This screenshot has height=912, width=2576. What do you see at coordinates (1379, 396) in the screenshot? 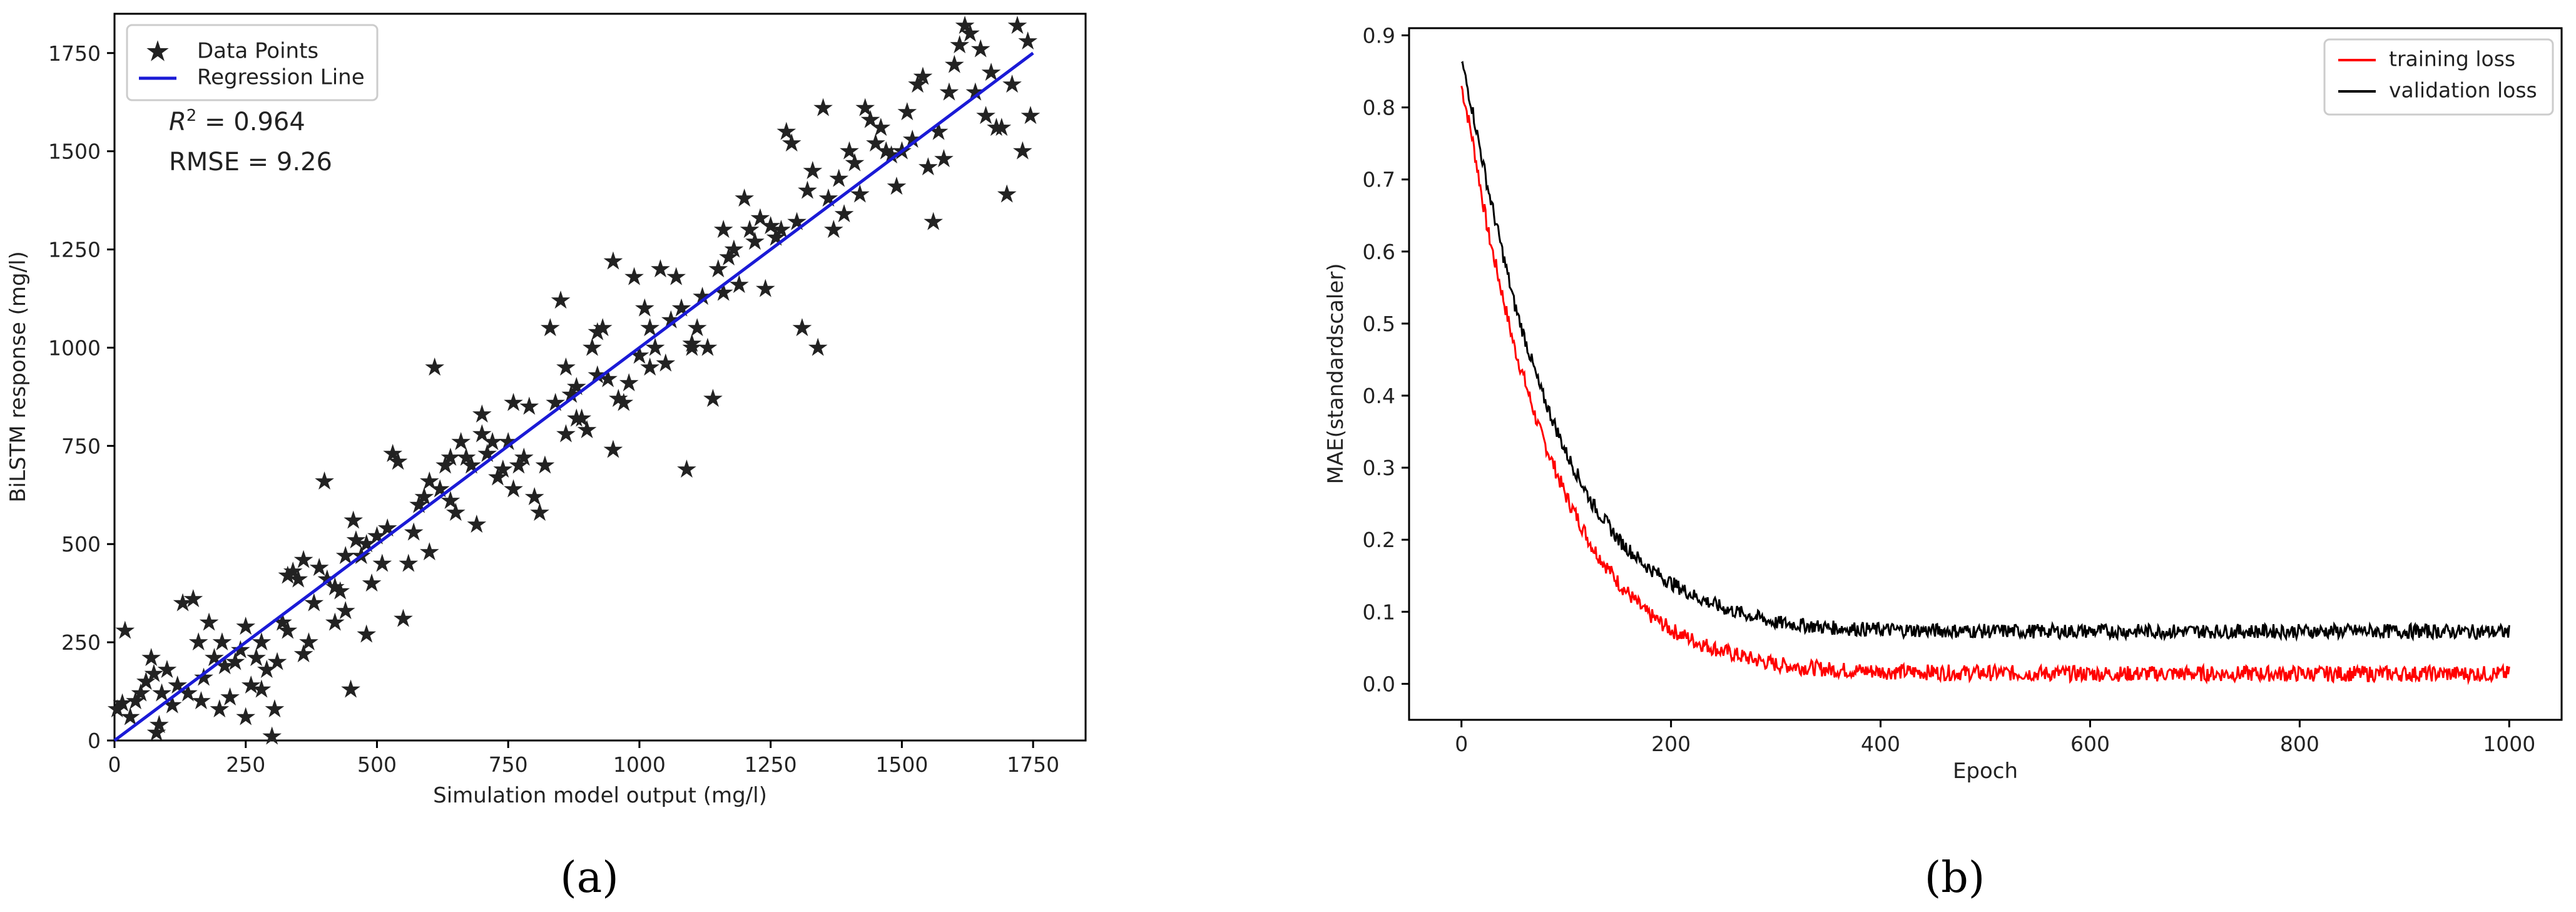
I see `y-tick-label: 0.4` at bounding box center [1379, 396].